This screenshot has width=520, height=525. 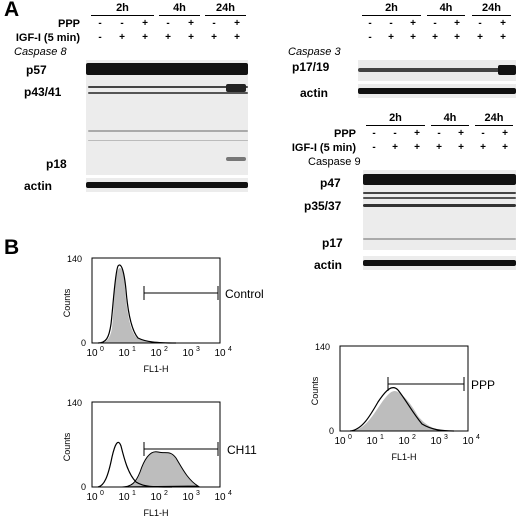 I want to click on histogram-ch11-xlabel: FL1-H, so click(x=155, y=513).